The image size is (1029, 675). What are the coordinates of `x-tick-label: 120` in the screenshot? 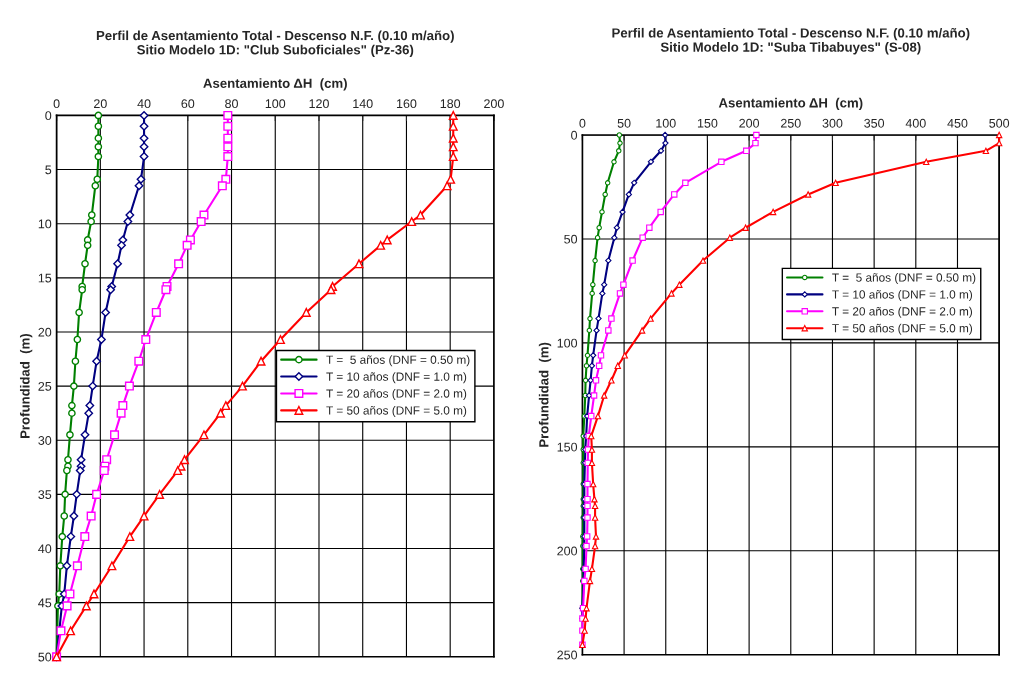 It's located at (319, 104).